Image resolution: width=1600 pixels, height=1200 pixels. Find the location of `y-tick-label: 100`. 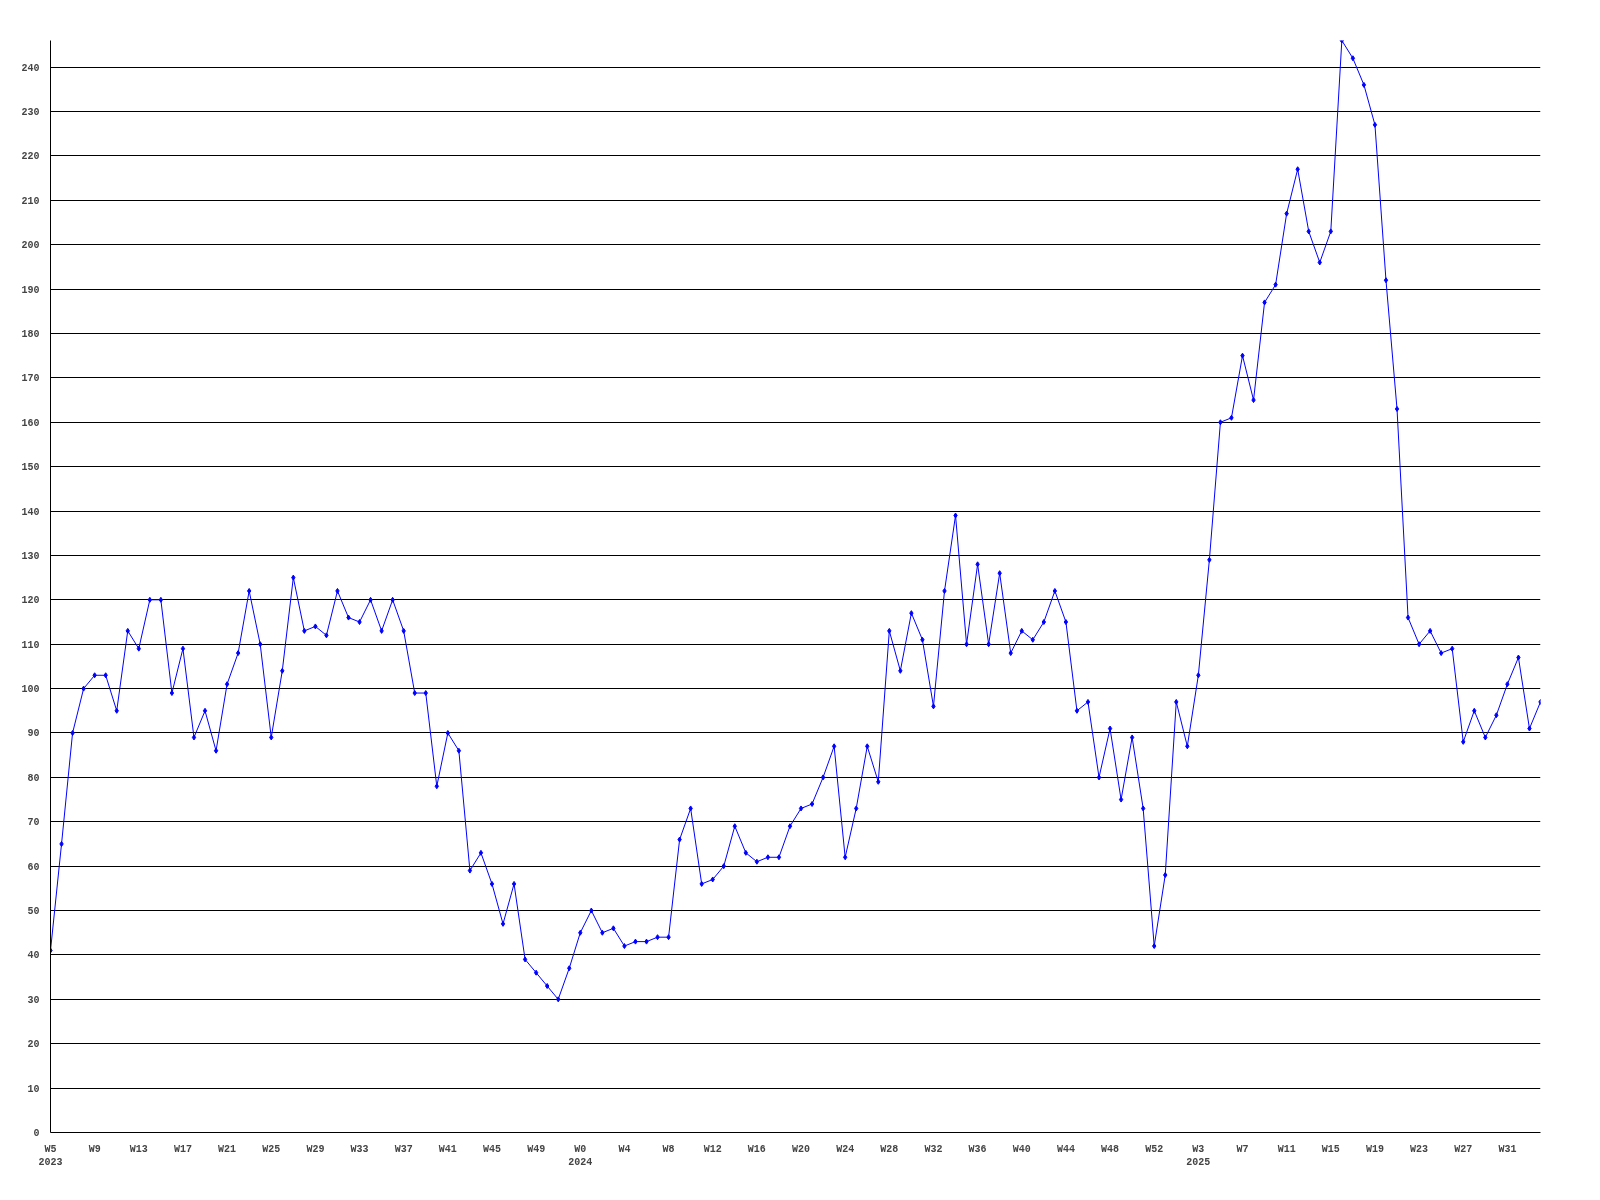

y-tick-label: 100 is located at coordinates (30, 690).